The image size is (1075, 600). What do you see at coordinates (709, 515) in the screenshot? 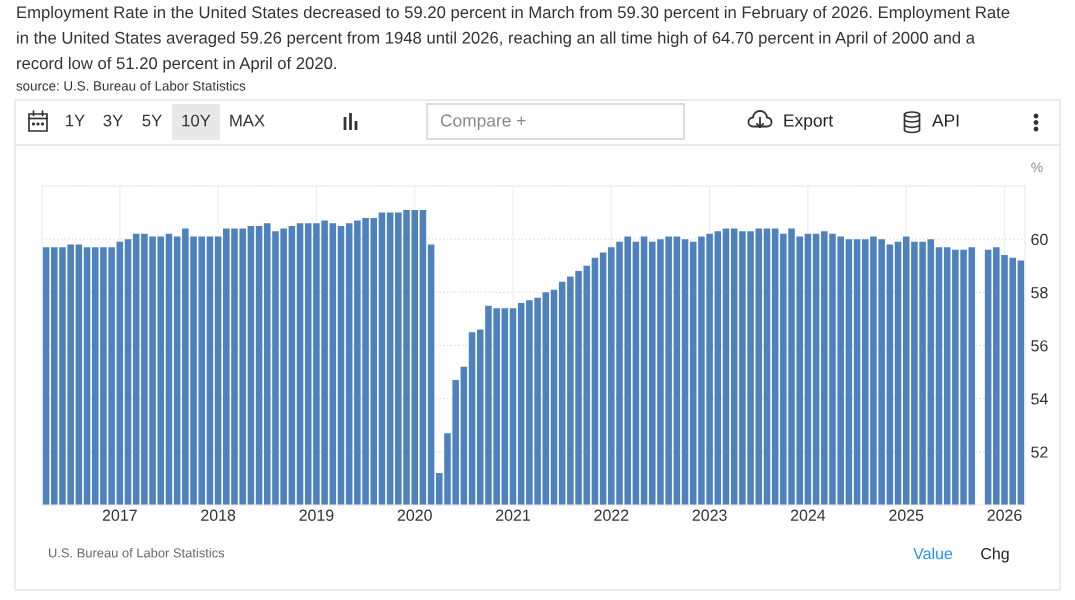
I see `x-tick-label: 2023` at bounding box center [709, 515].